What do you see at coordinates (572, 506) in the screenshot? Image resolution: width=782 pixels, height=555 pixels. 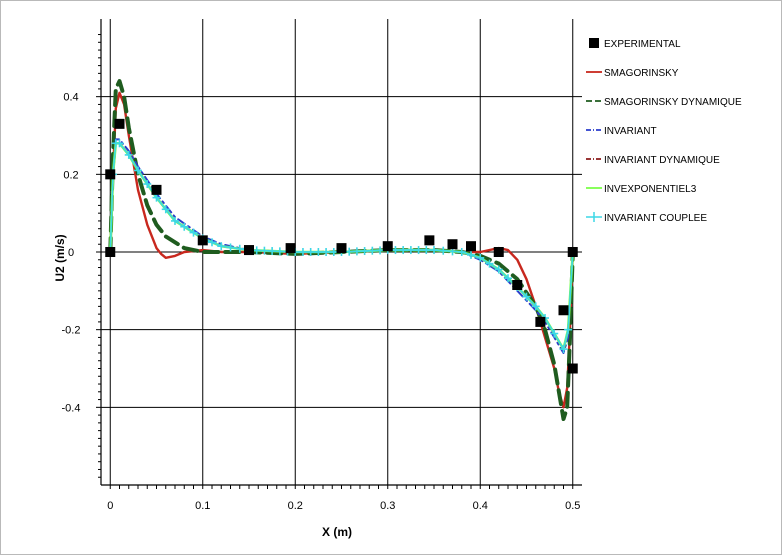 I see `x-tick-label: 0.5` at bounding box center [572, 506].